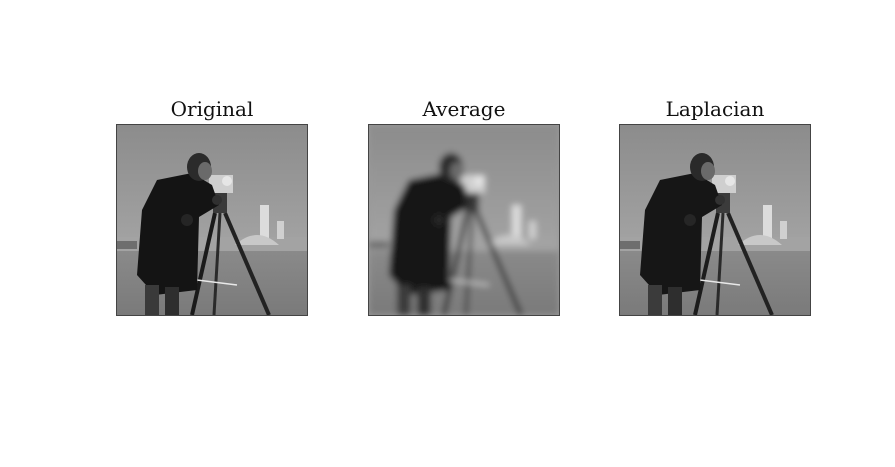 This screenshot has height=467, width=895. What do you see at coordinates (464, 220) in the screenshot?
I see `image-average` at bounding box center [464, 220].